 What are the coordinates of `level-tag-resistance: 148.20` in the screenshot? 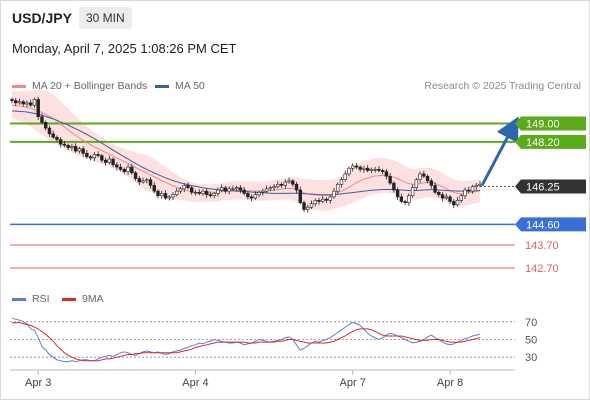 It's located at (550, 141).